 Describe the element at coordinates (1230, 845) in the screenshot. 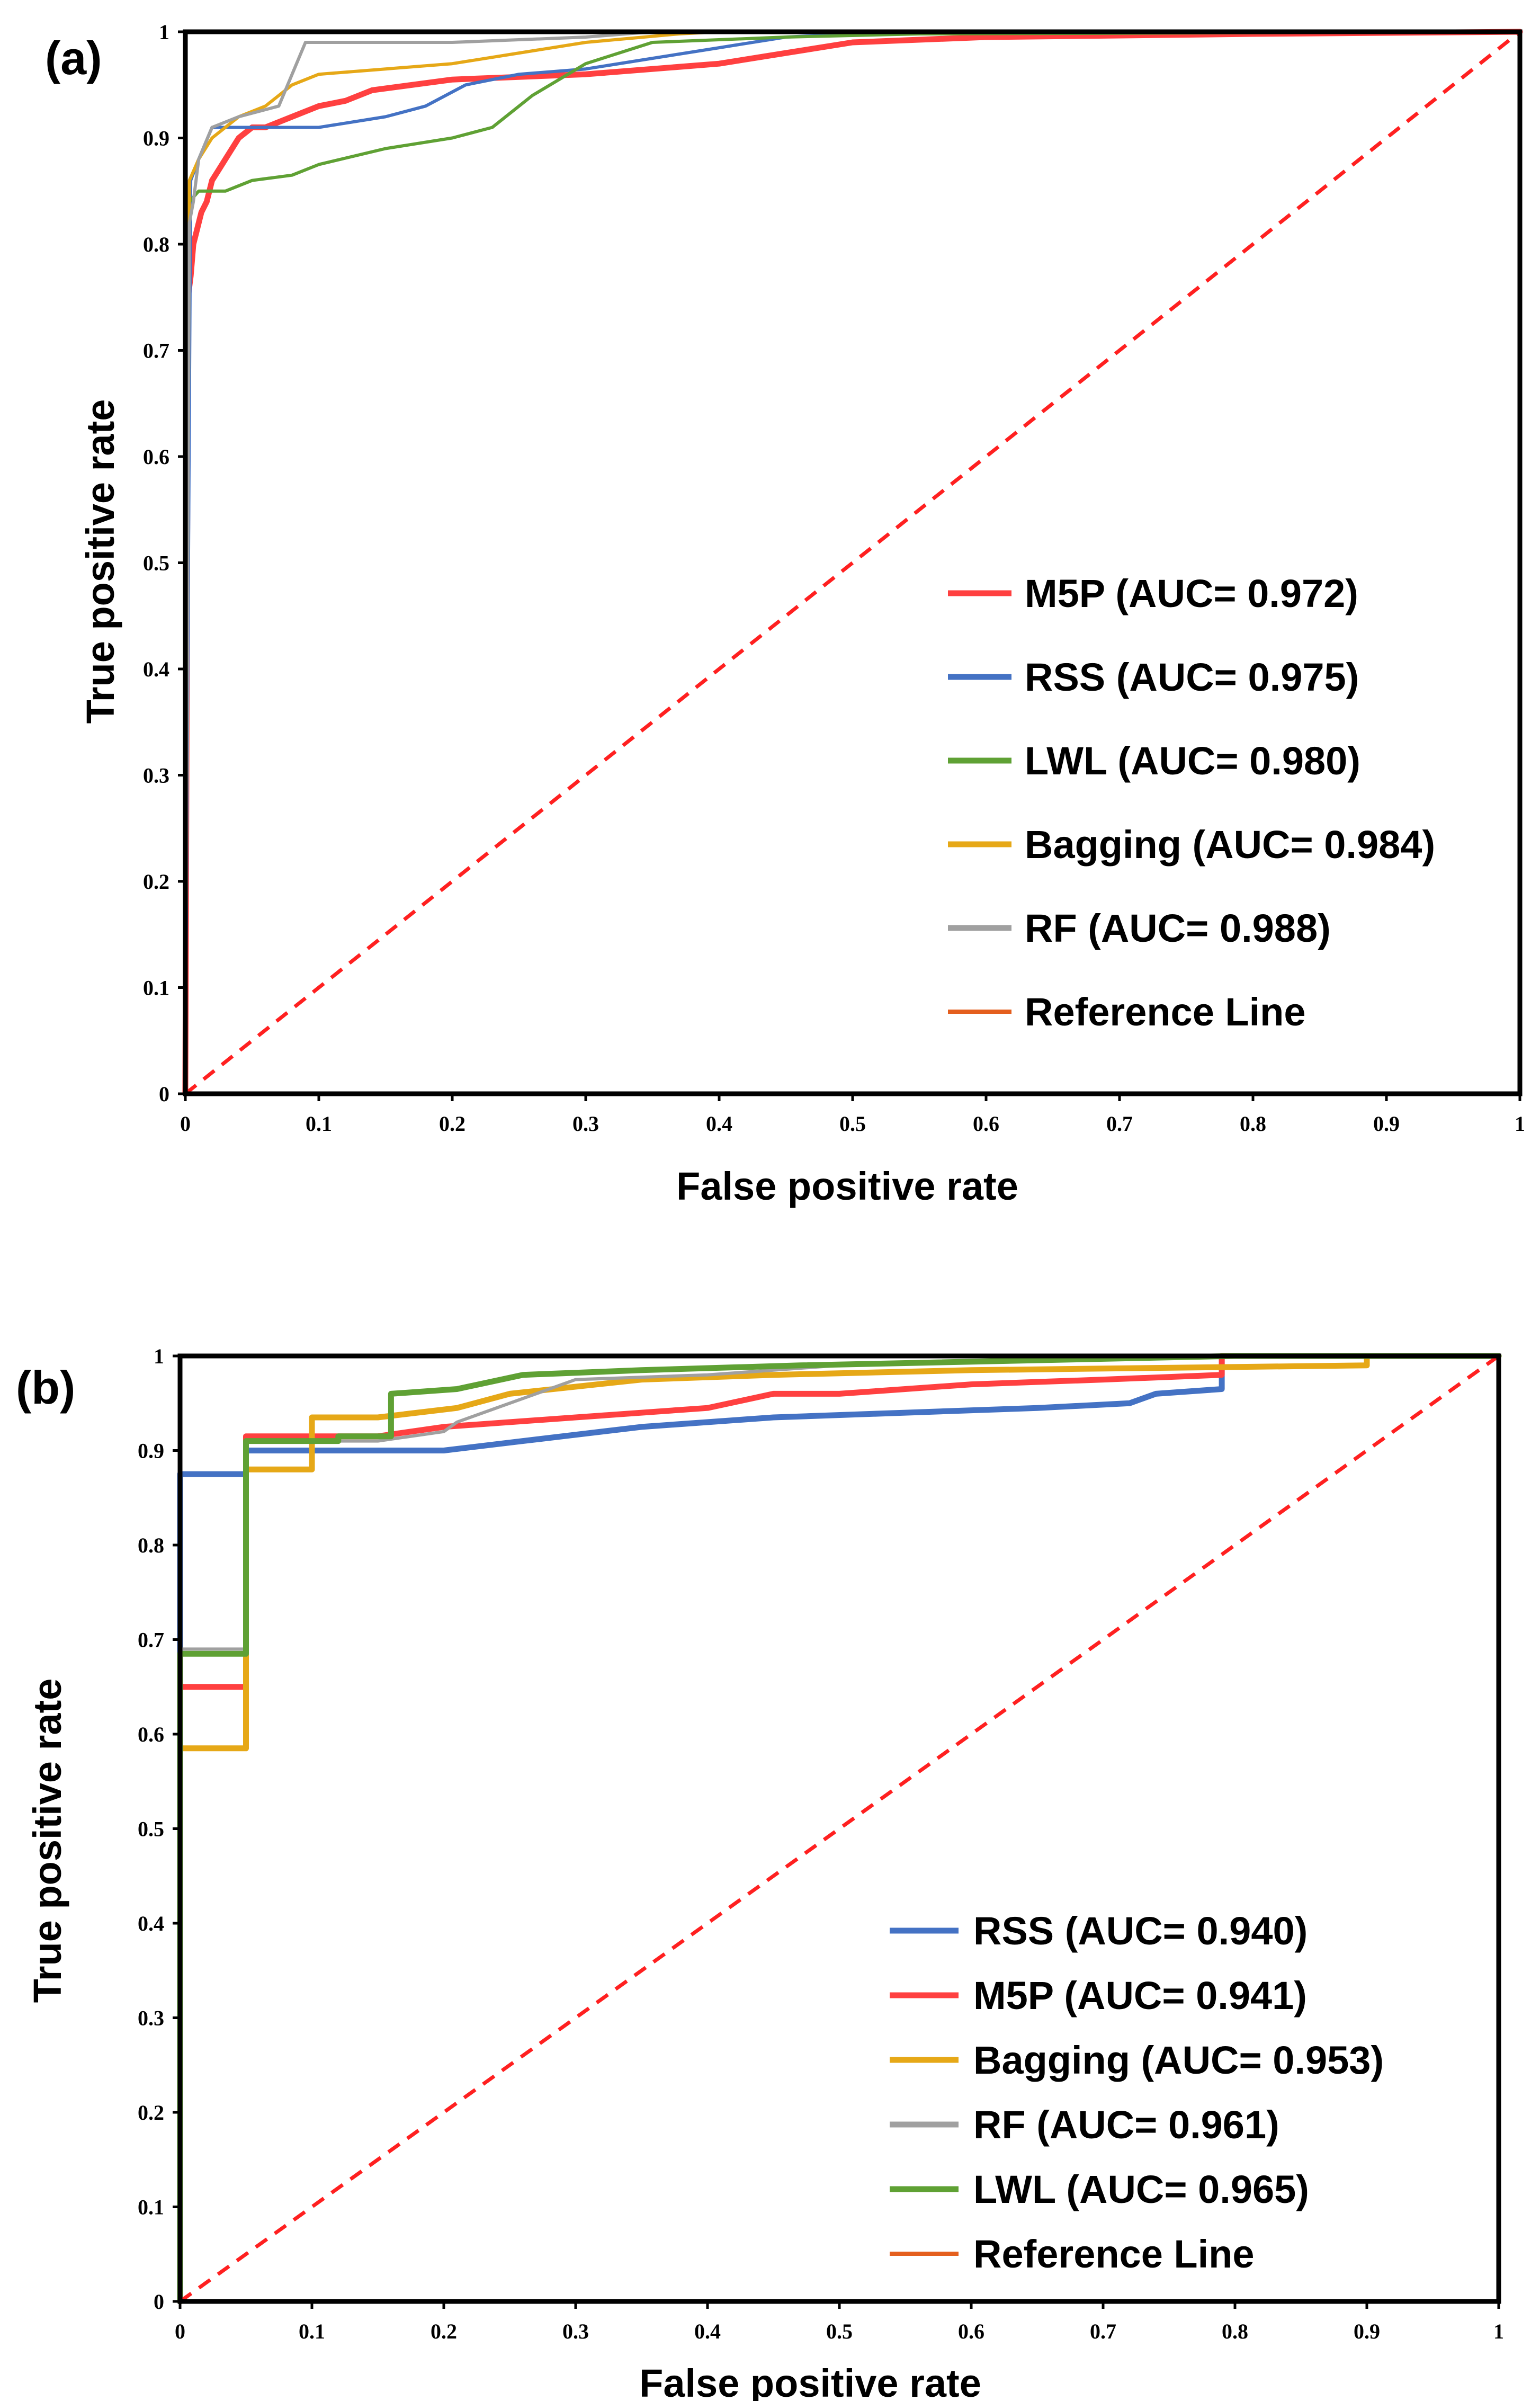

I see `legend-label-bagging: Bagging (AUC= 0.984)` at that location.